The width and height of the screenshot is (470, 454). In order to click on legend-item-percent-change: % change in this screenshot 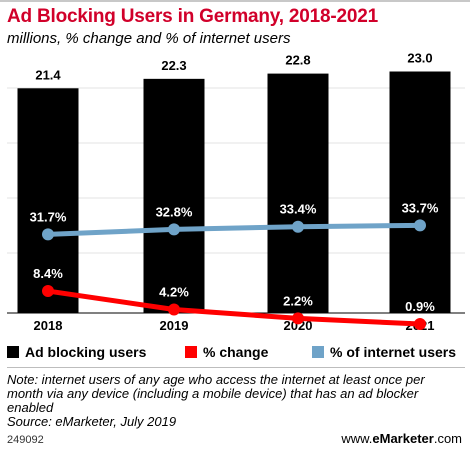, I will do `click(226, 352)`.